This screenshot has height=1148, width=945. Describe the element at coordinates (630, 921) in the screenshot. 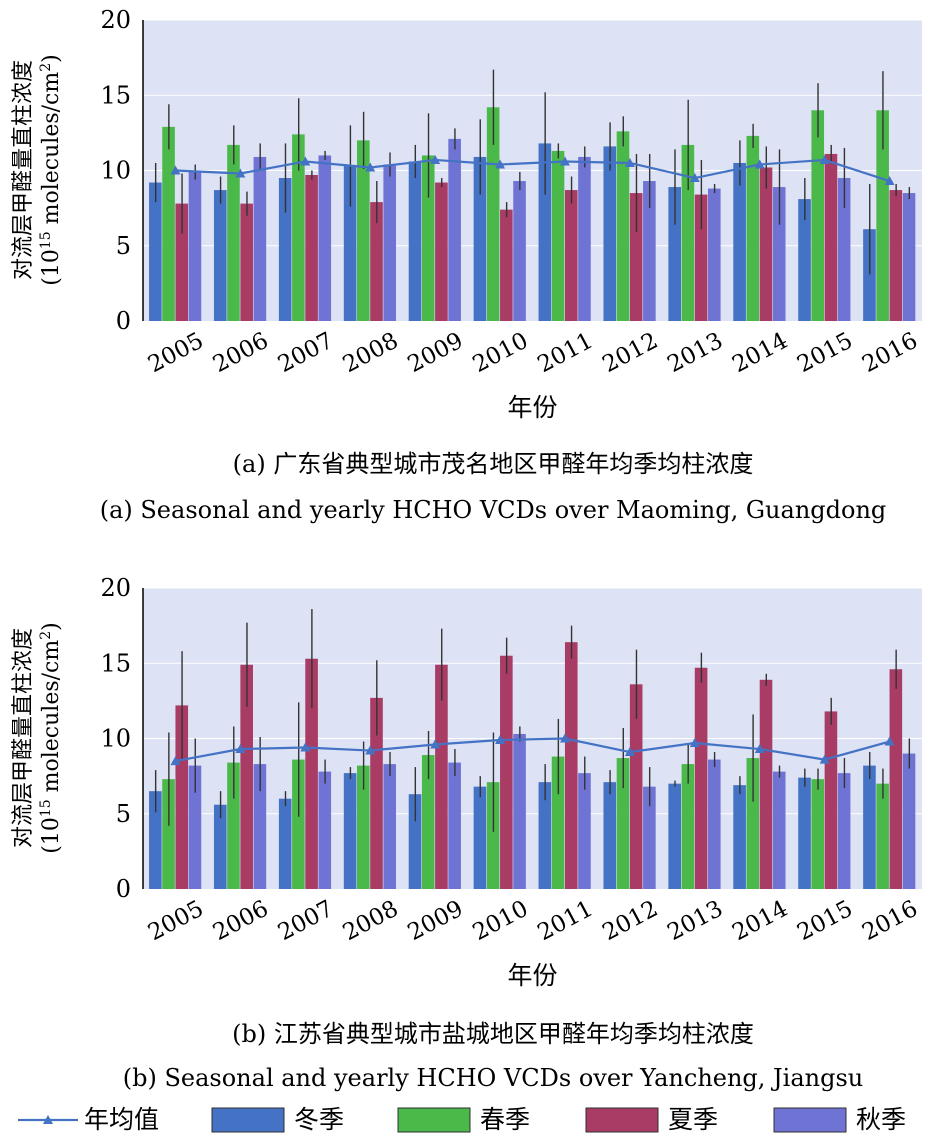

I see `x-tick-label: 2012` at that location.